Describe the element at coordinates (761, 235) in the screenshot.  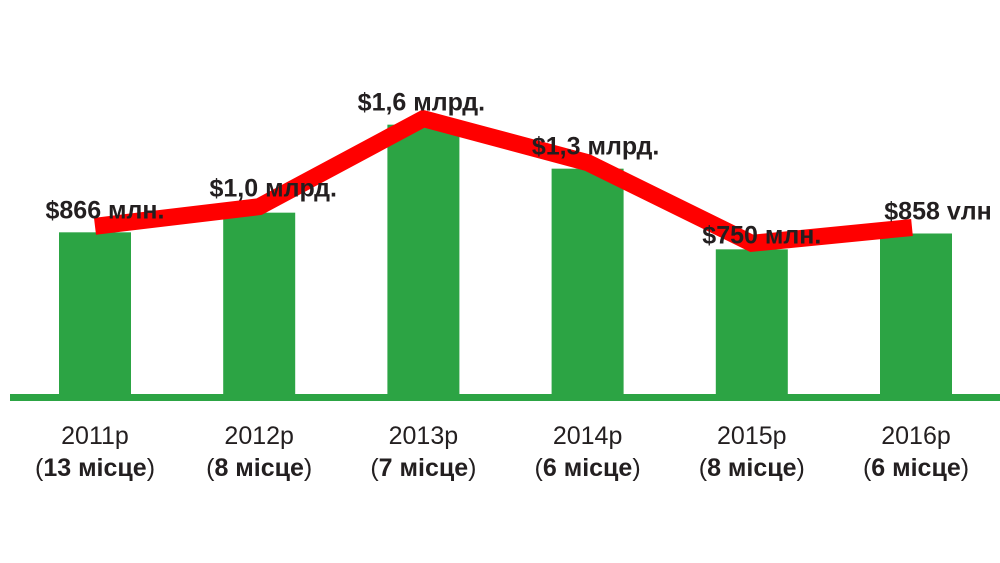
I see `value-label: $750 млн.` at that location.